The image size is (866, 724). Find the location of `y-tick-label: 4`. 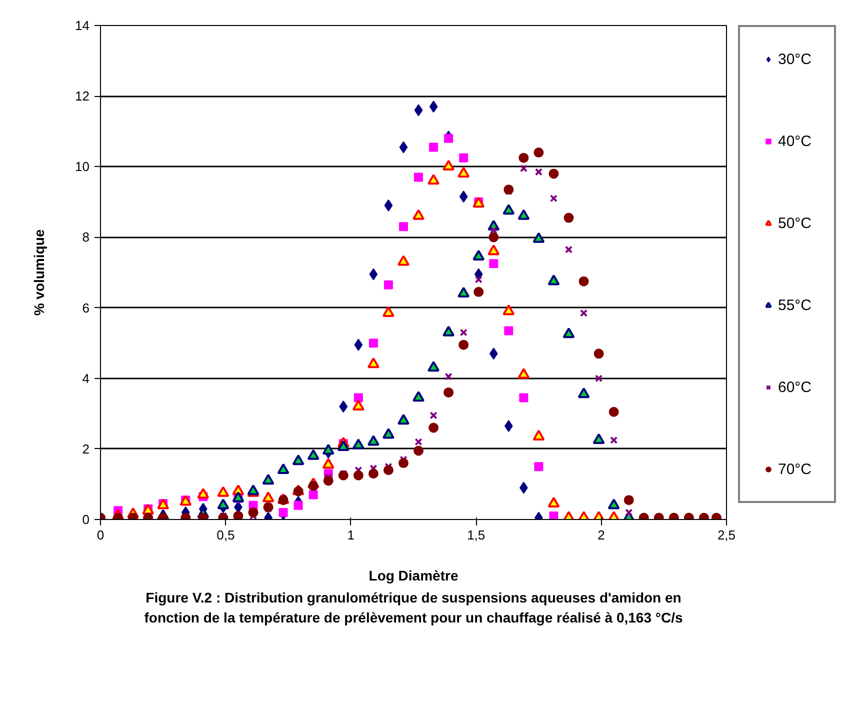

y-tick-label: 4 is located at coordinates (86, 378).